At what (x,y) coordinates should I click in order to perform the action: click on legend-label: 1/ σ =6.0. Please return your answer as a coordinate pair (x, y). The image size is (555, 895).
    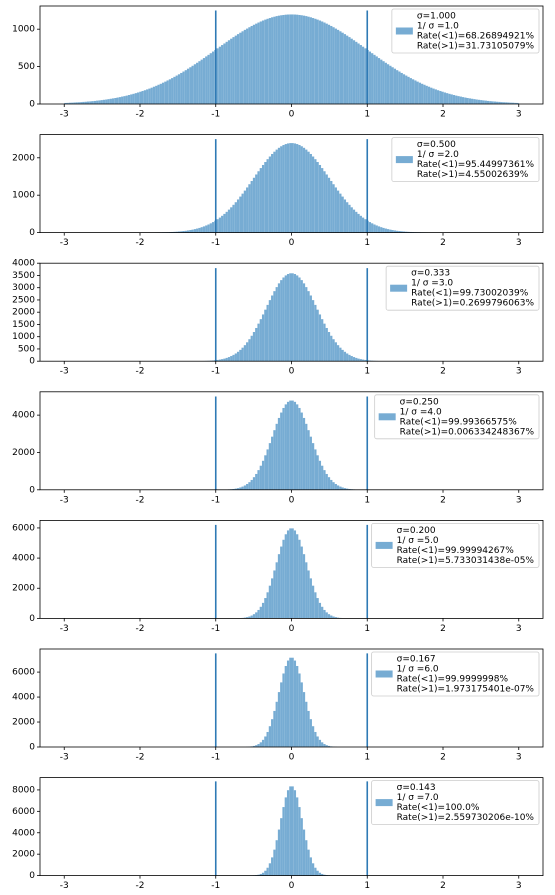
    Looking at the image, I should click on (418, 670).